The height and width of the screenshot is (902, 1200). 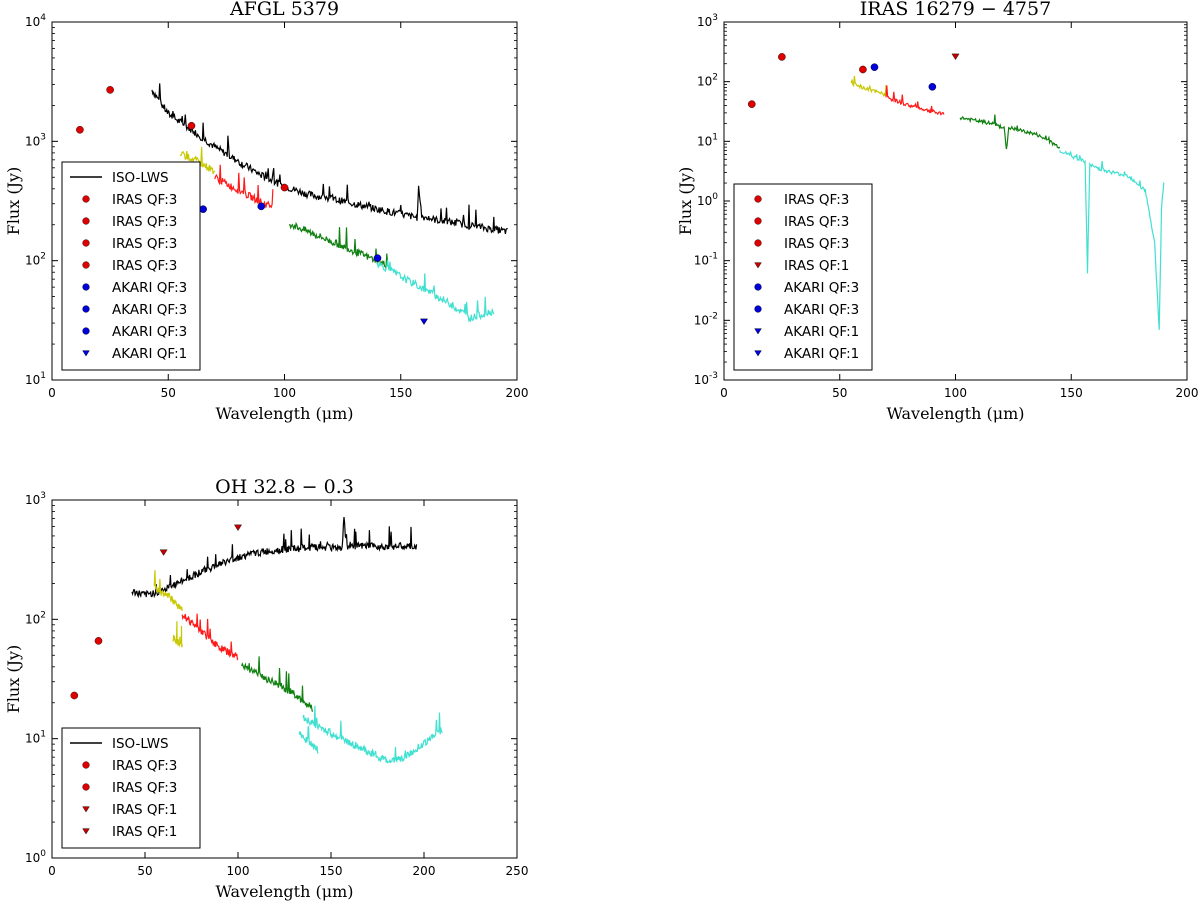 What do you see at coordinates (706, 319) in the screenshot?
I see `y-tick-label: 10⁻²` at bounding box center [706, 319].